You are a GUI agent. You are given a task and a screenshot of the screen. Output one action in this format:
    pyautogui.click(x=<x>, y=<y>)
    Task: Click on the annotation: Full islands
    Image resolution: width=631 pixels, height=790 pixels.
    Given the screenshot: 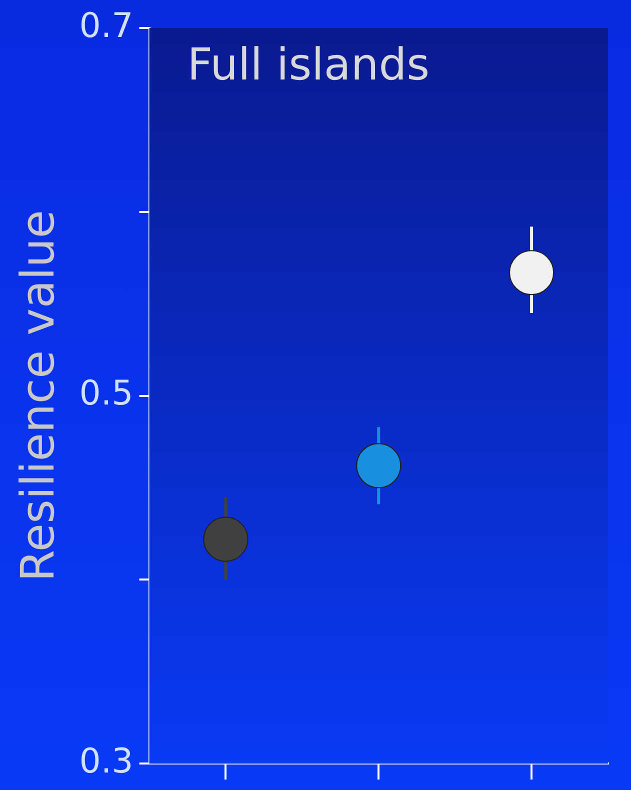 What is the action you would take?
    pyautogui.click(x=308, y=64)
    